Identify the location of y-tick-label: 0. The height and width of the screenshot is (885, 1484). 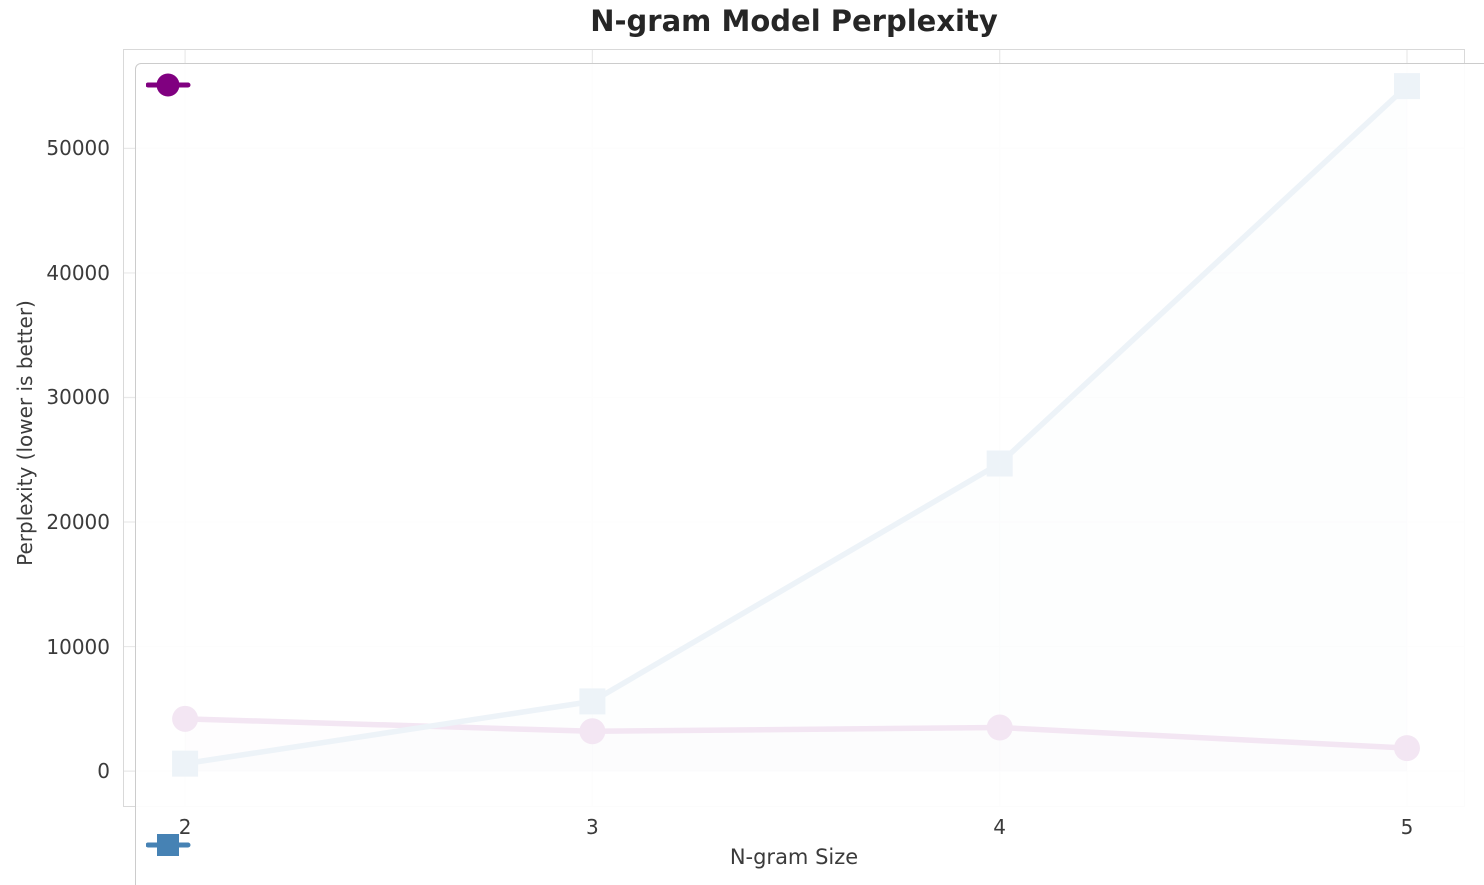
(103, 771).